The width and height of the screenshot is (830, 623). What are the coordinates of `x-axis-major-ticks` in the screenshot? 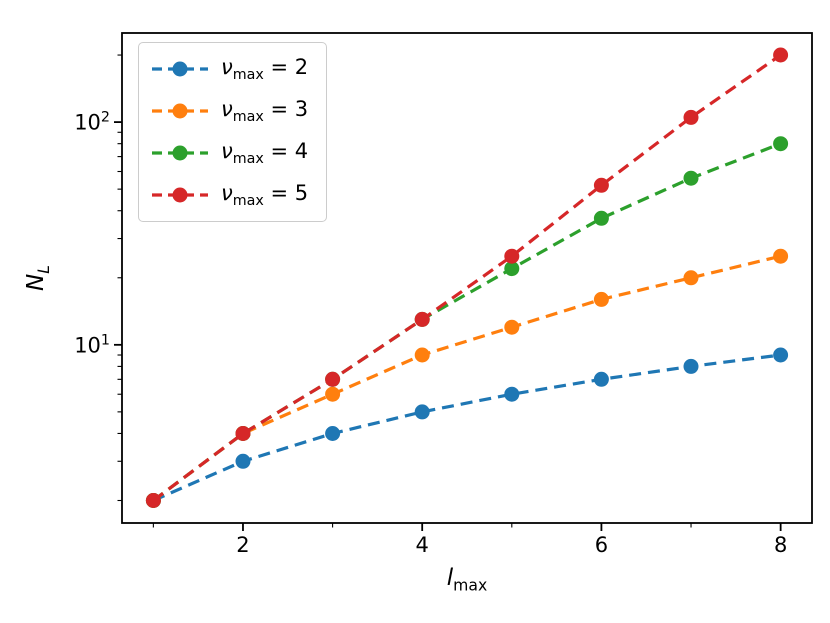 It's located at (512, 527).